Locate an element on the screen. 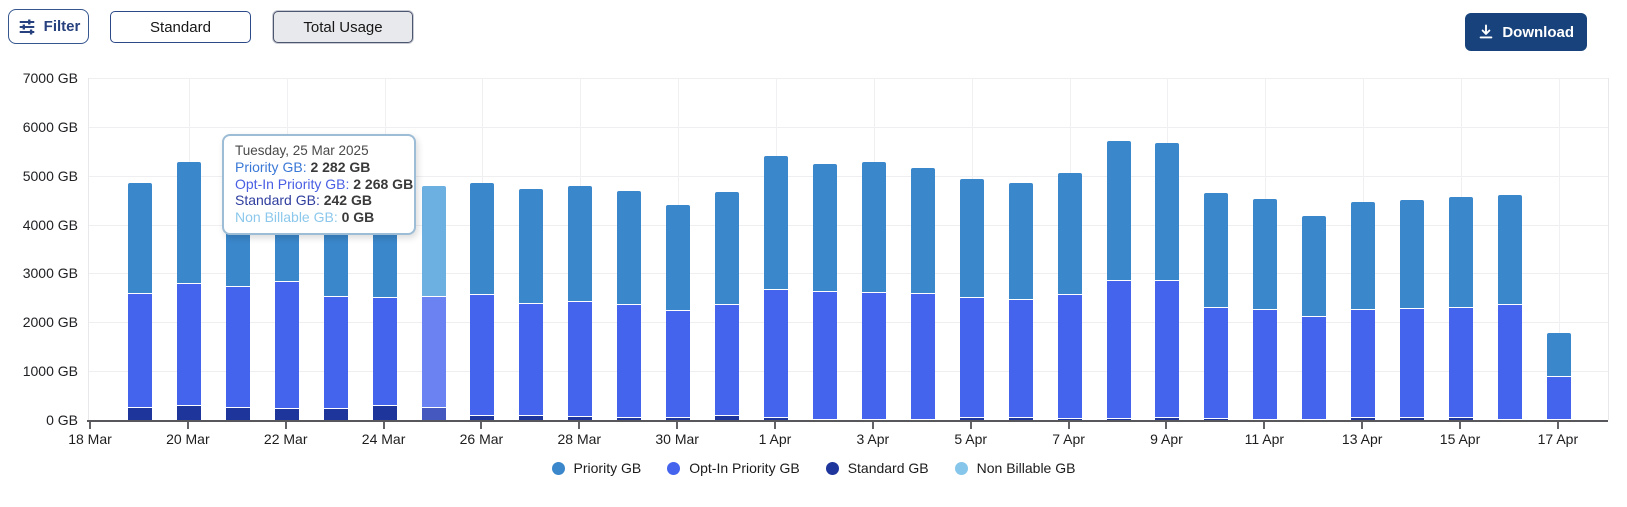 The image size is (1627, 507). y-axis-label: 1000 GB is located at coordinates (50, 371).